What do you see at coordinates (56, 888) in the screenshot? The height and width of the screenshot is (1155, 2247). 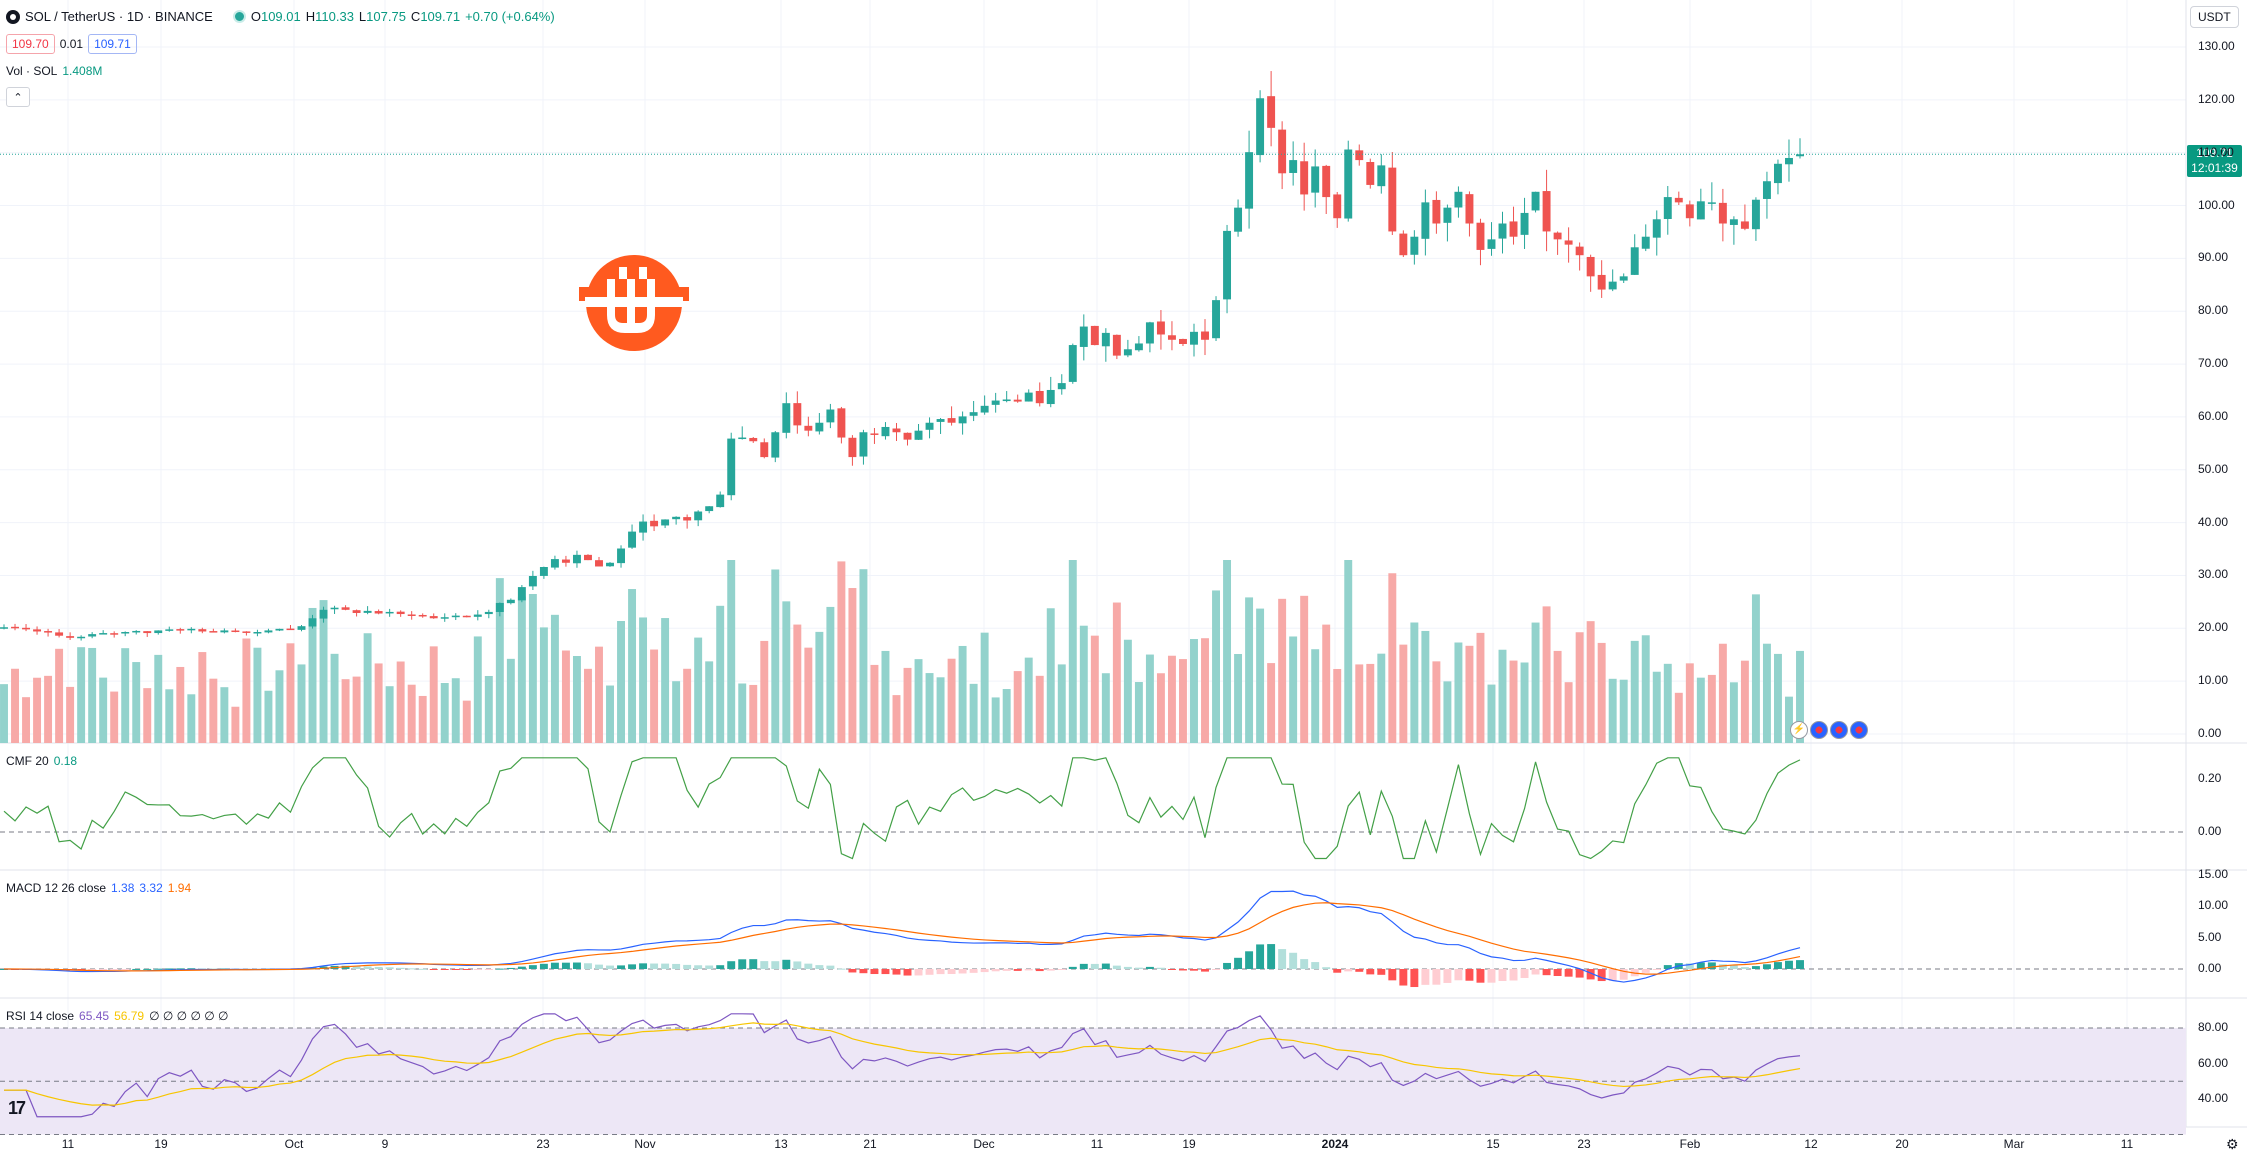 I see `macd-label: MACD 12 26 close` at bounding box center [56, 888].